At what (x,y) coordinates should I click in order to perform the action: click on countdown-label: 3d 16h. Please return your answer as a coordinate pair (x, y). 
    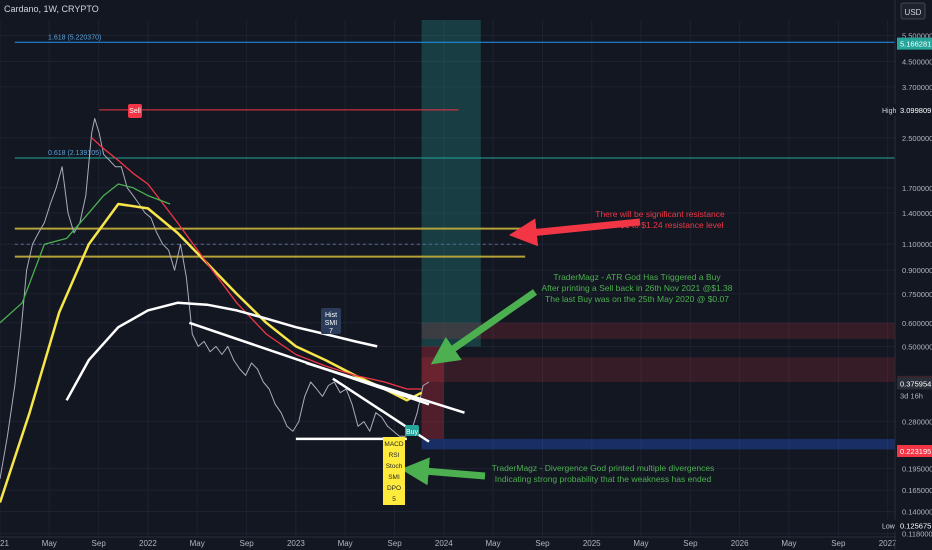
    Looking at the image, I should click on (911, 395).